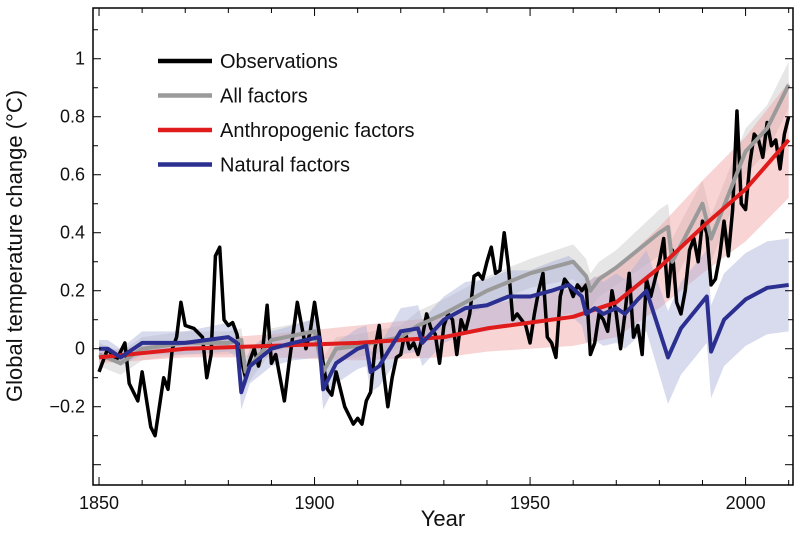  What do you see at coordinates (80, 349) in the screenshot?
I see `y-tick-label: 0` at bounding box center [80, 349].